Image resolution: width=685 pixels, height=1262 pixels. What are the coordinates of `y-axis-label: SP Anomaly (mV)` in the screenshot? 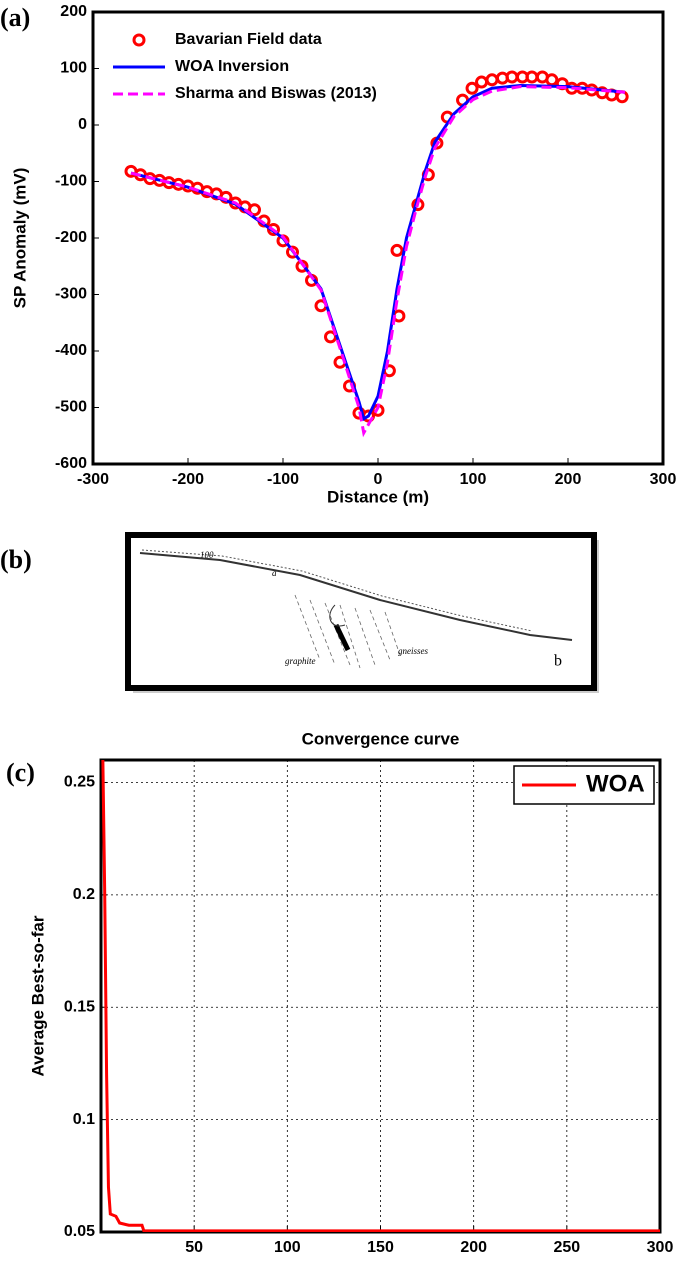 It's located at (19, 238).